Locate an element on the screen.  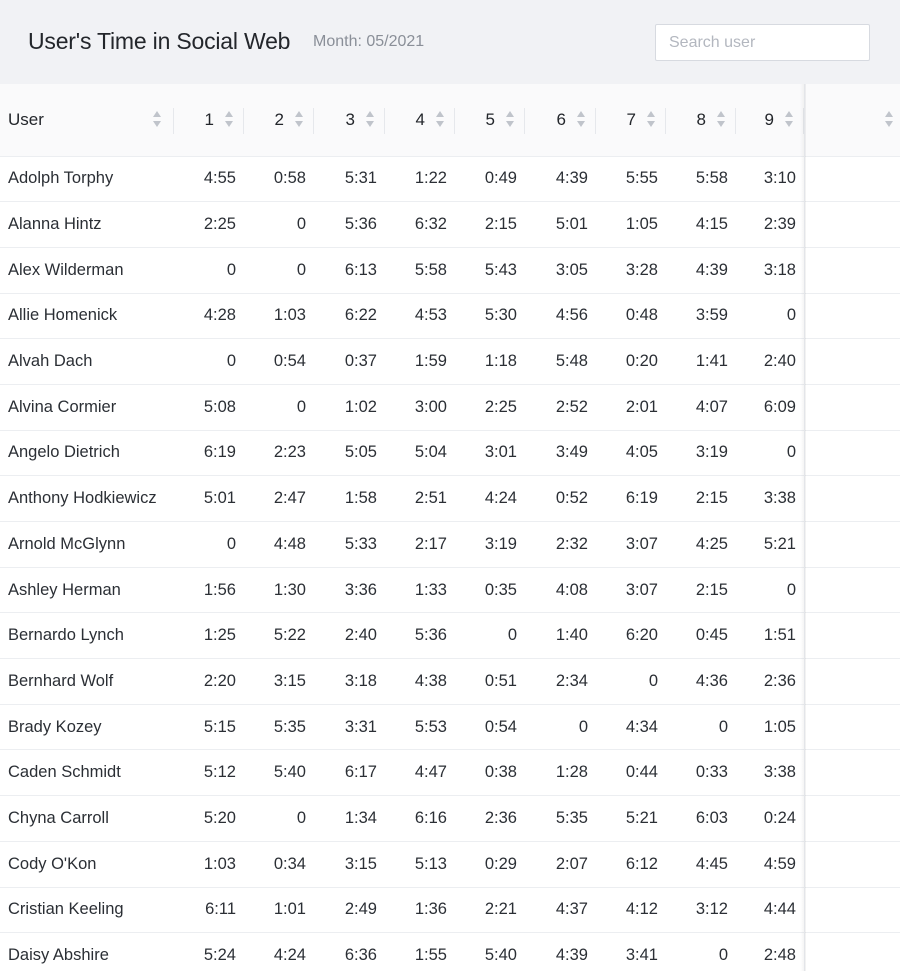
cell-day-6: 3:05 is located at coordinates (560, 270).